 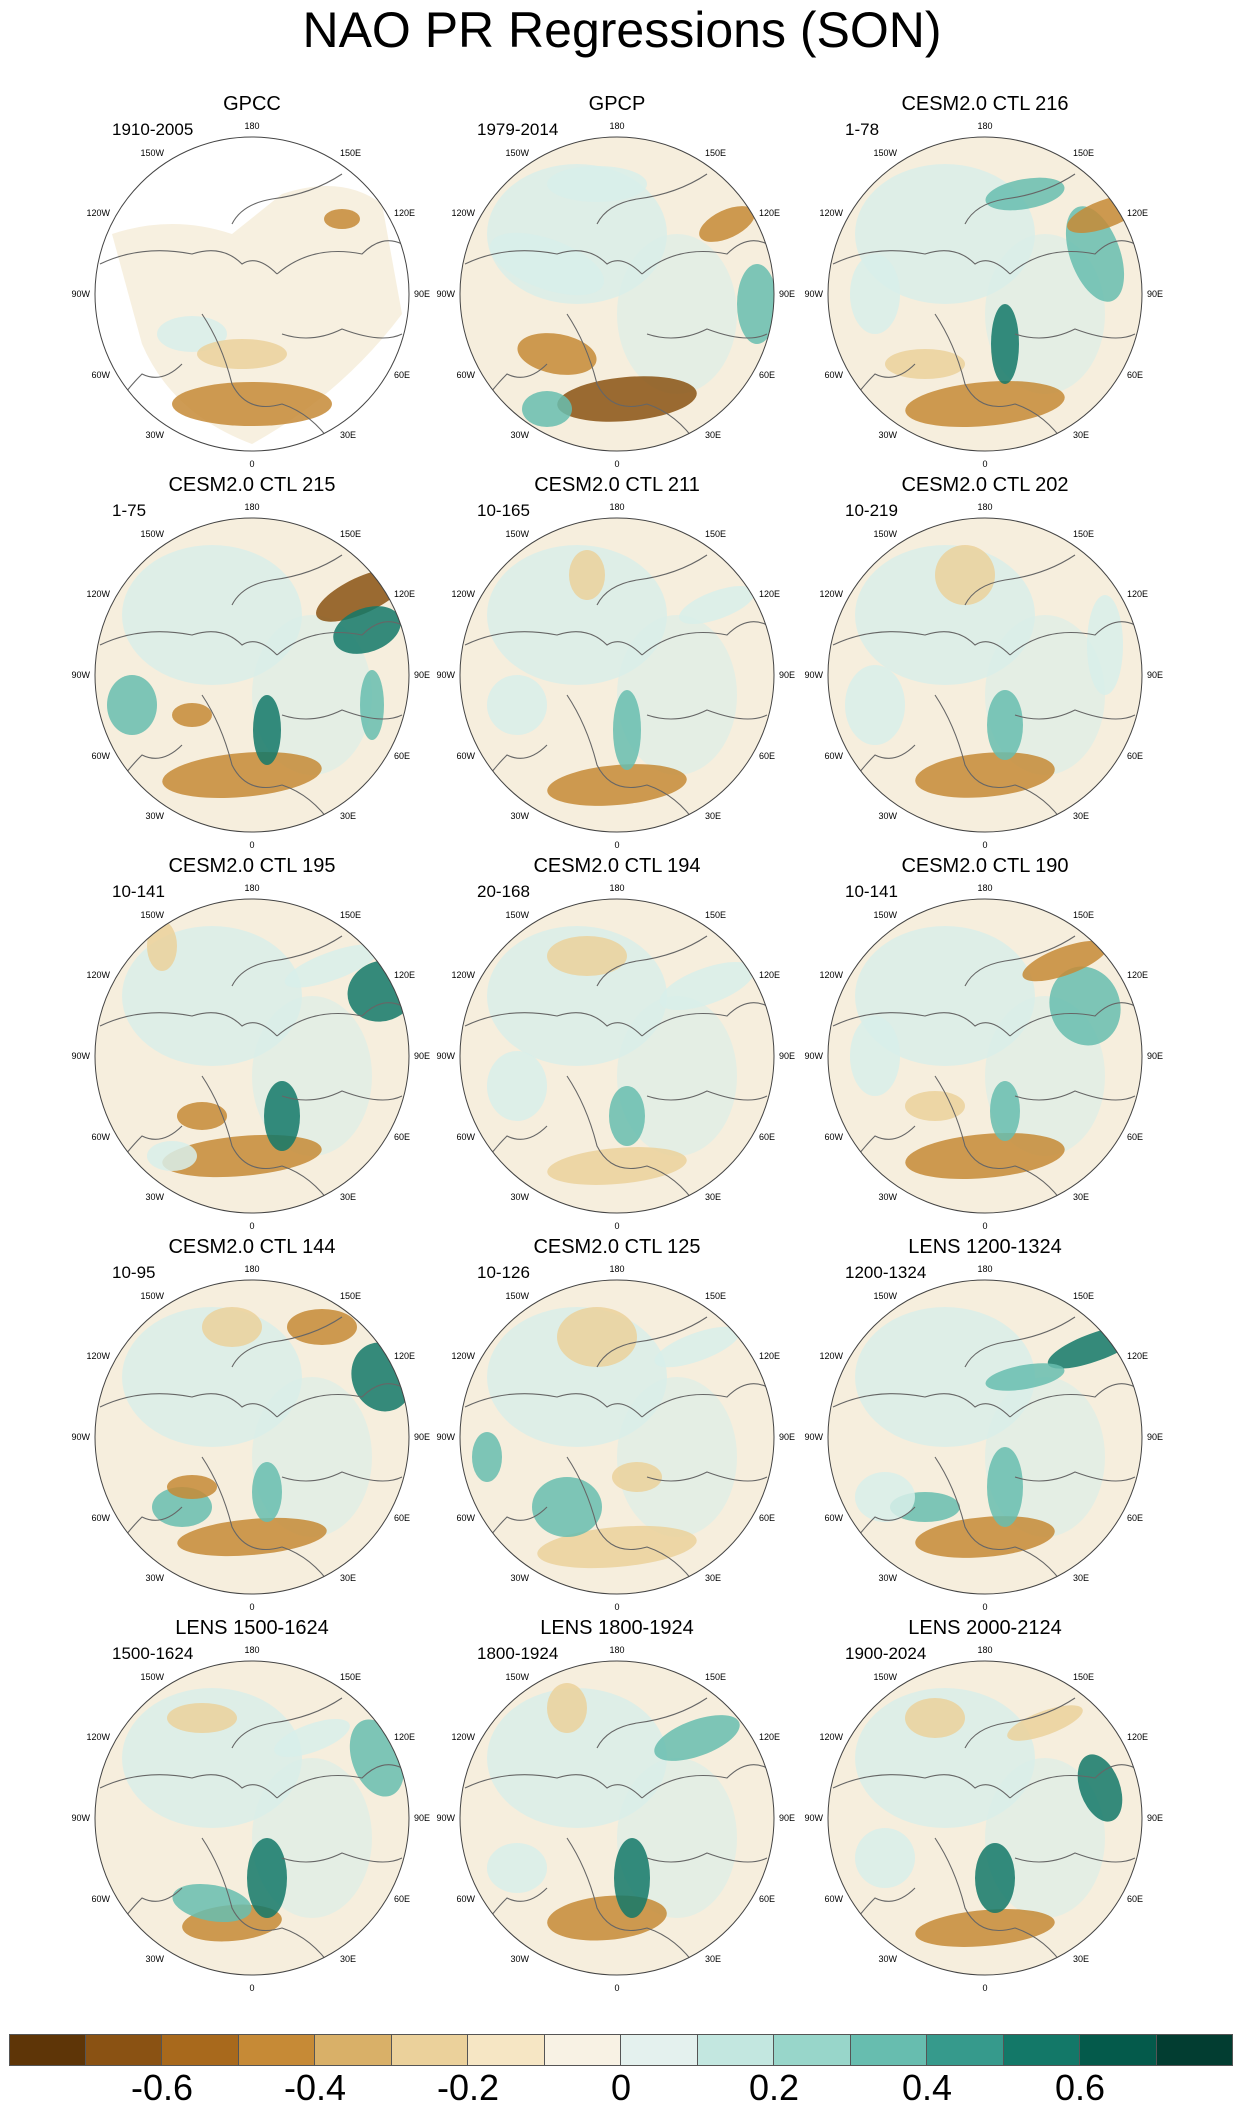 I want to click on panel-title: CESM2.0 CTL 216, so click(x=985, y=104).